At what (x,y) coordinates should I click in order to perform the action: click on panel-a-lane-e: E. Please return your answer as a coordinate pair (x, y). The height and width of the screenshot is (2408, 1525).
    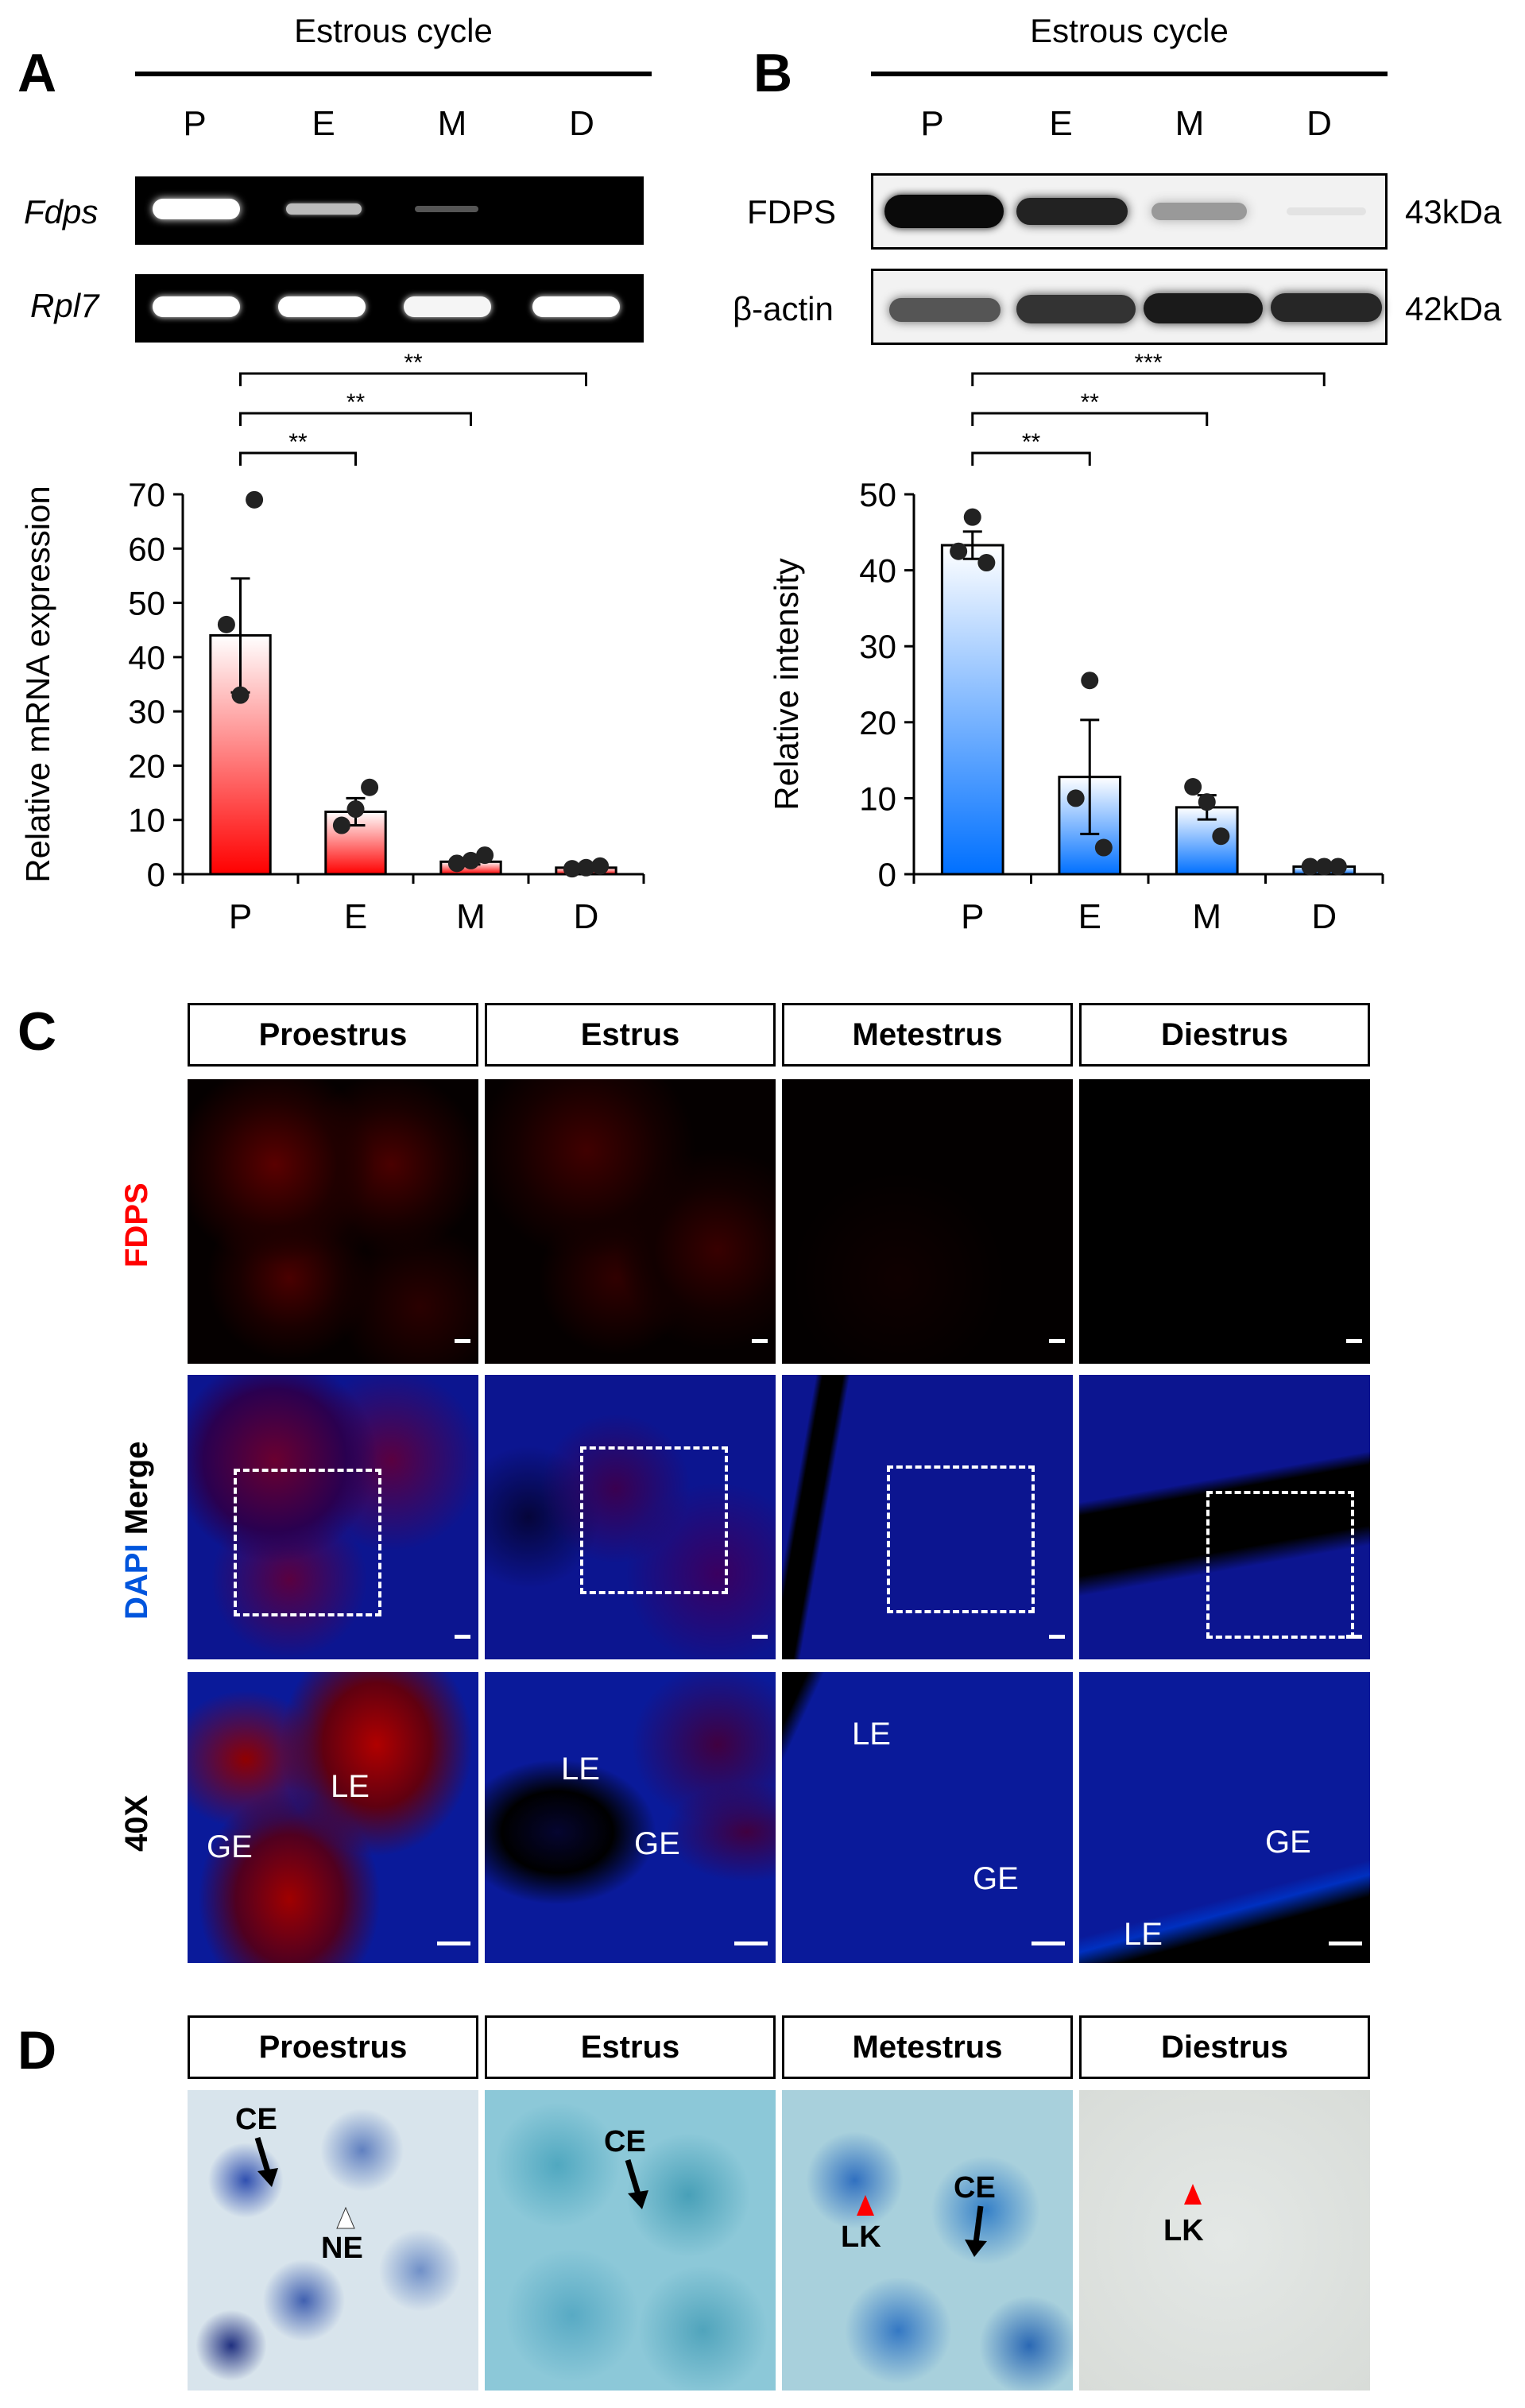
    Looking at the image, I should click on (323, 124).